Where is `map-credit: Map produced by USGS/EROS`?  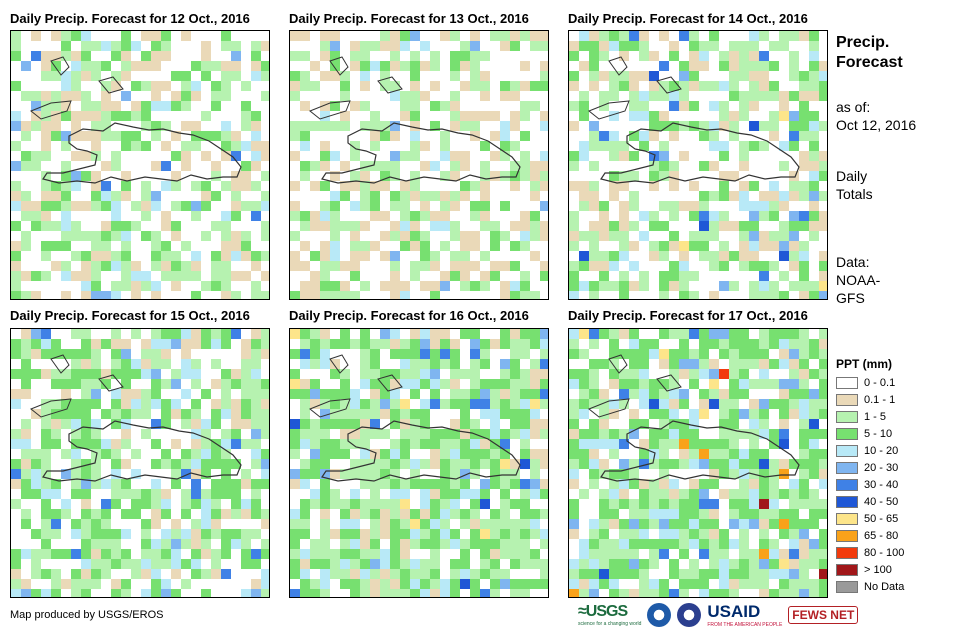 map-credit: Map produced by USGS/EROS is located at coordinates (87, 615).